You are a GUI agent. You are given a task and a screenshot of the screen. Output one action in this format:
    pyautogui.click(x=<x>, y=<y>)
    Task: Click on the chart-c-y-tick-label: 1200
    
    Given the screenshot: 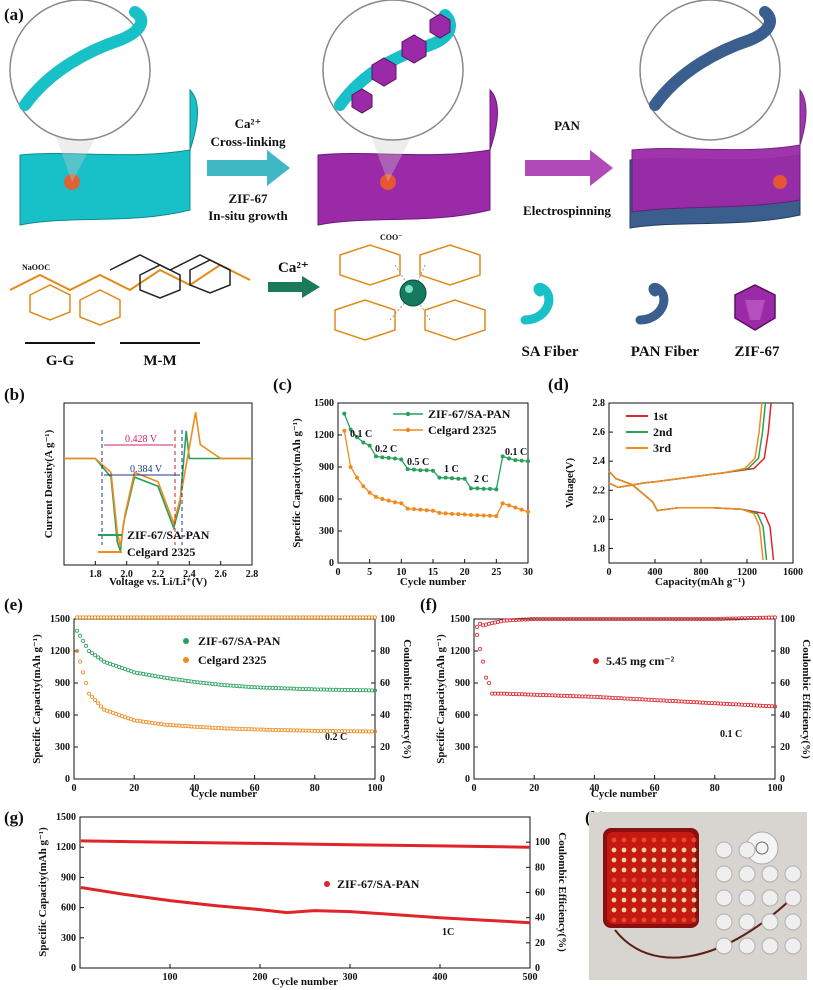 What is the action you would take?
    pyautogui.click(x=324, y=435)
    